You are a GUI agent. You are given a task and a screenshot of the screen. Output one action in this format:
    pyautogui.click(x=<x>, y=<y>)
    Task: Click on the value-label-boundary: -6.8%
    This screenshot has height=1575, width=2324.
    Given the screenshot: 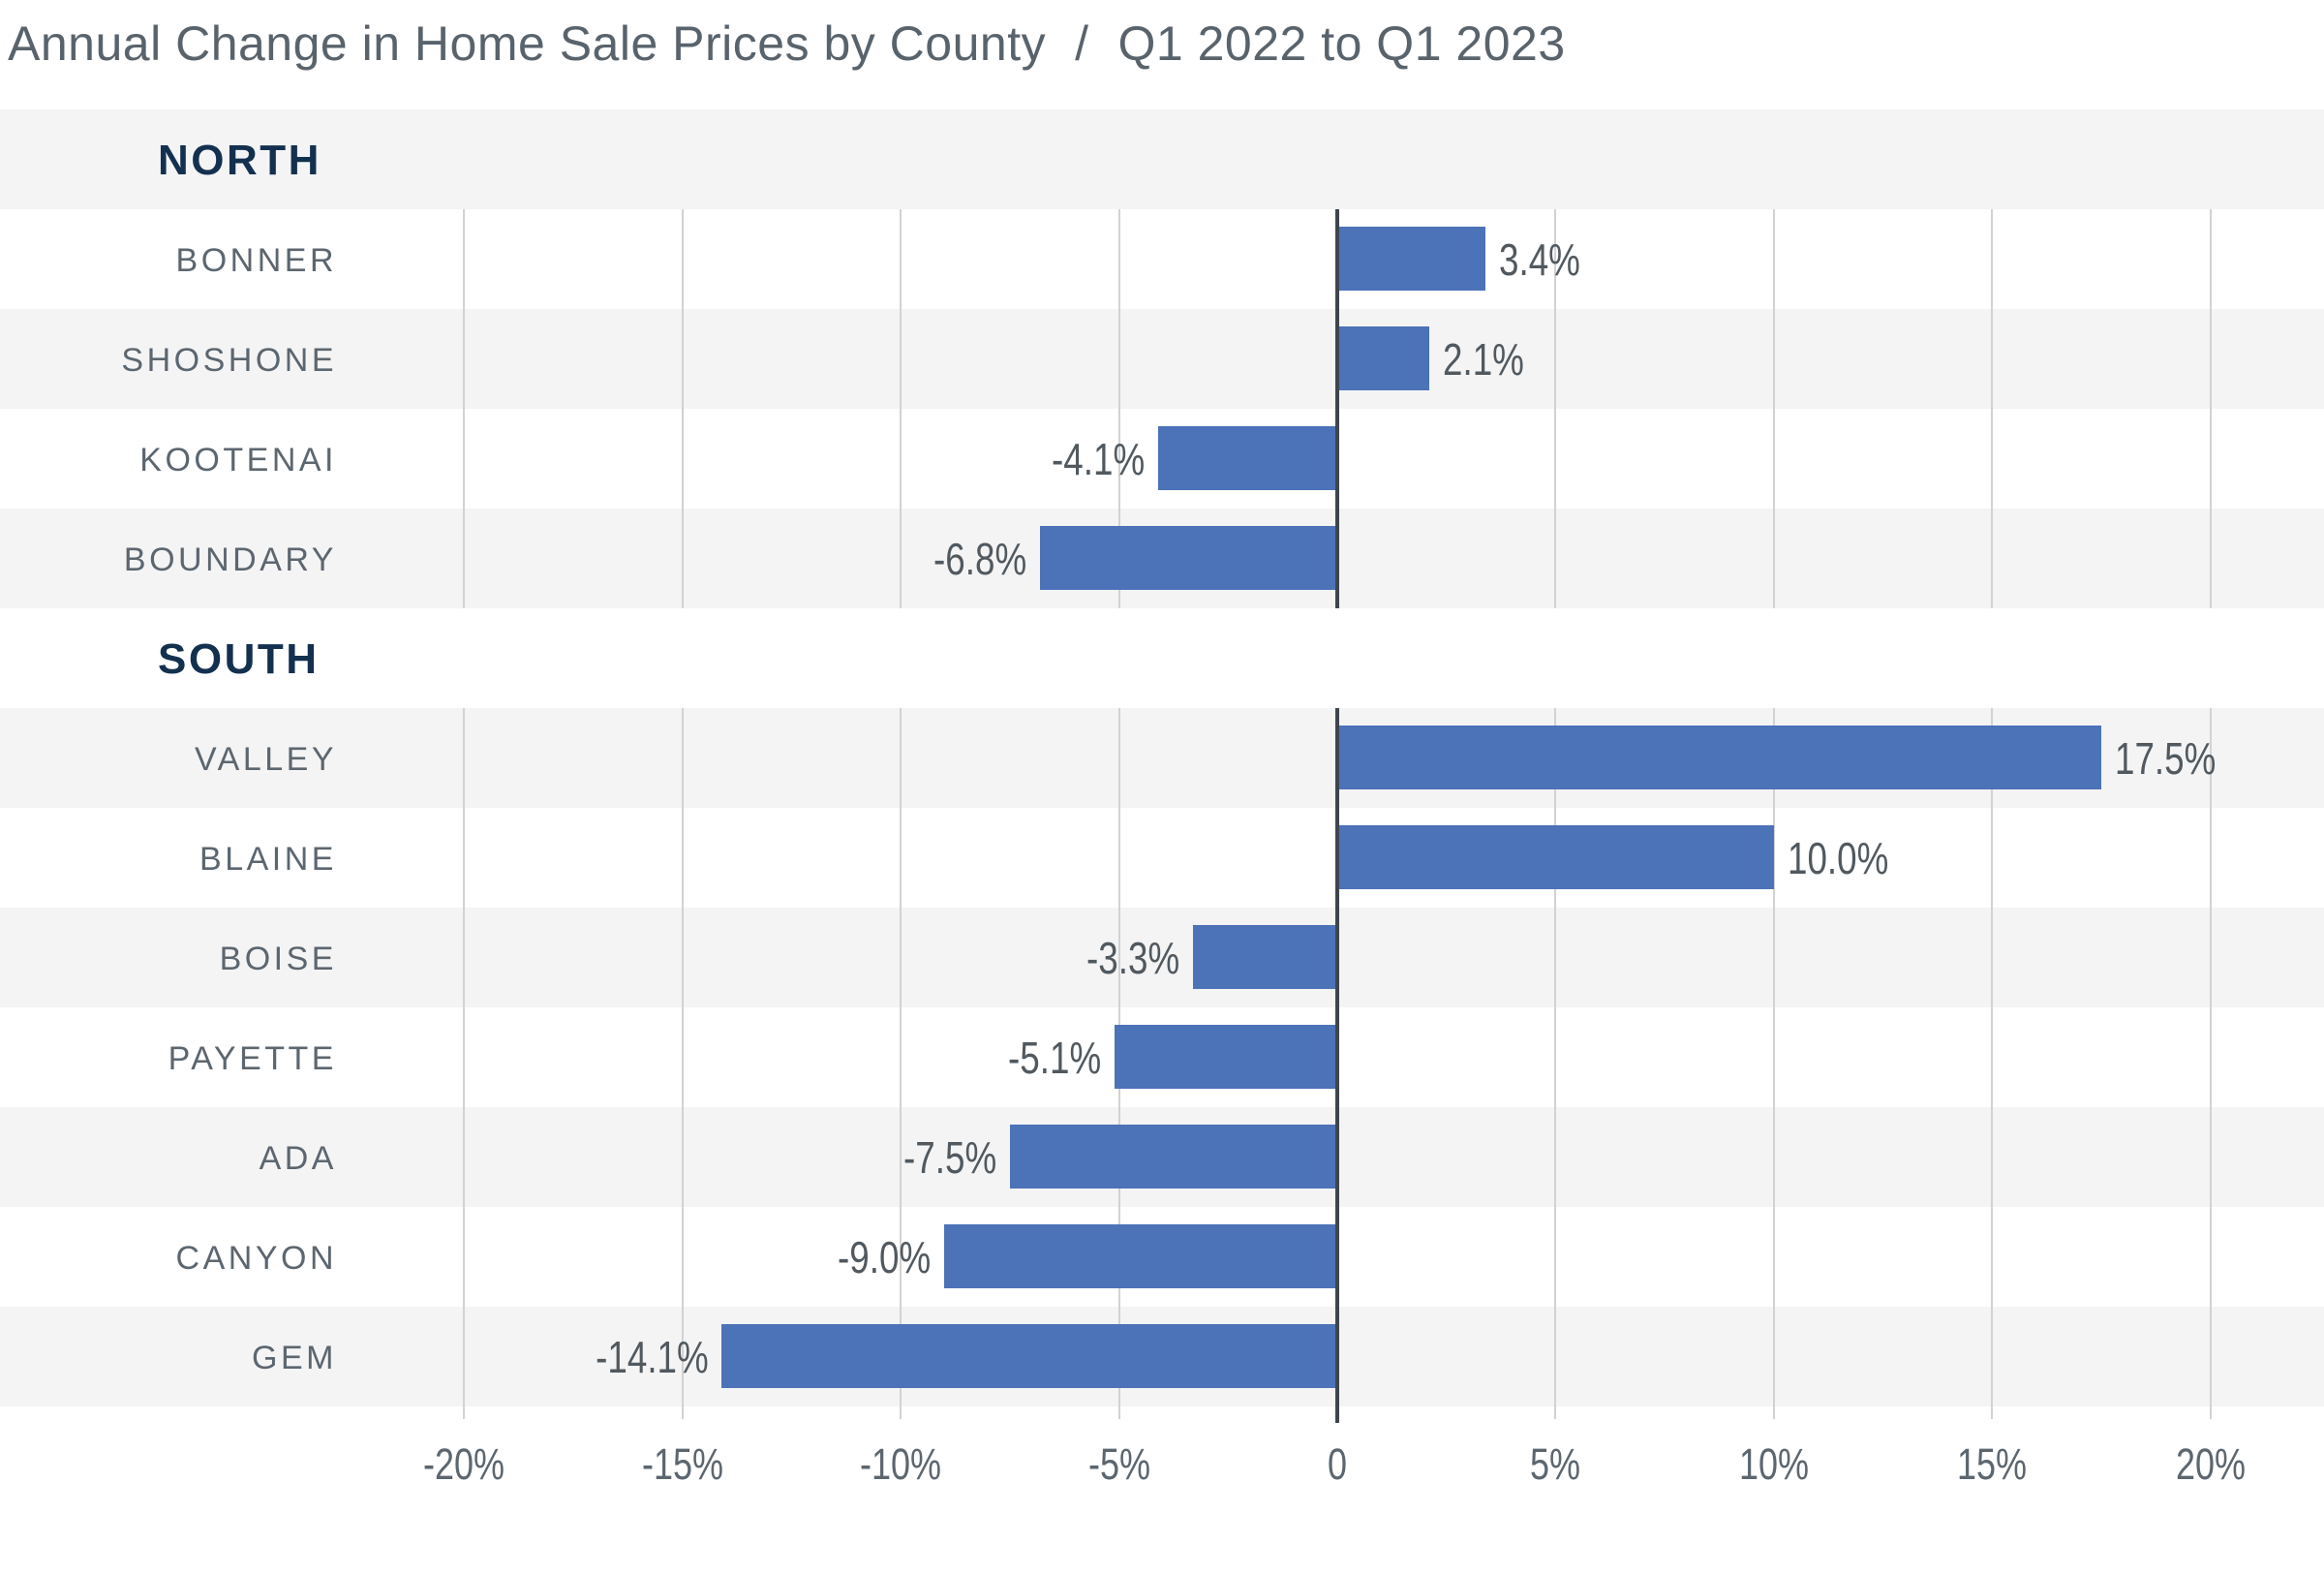 What is the action you would take?
    pyautogui.click(x=980, y=559)
    